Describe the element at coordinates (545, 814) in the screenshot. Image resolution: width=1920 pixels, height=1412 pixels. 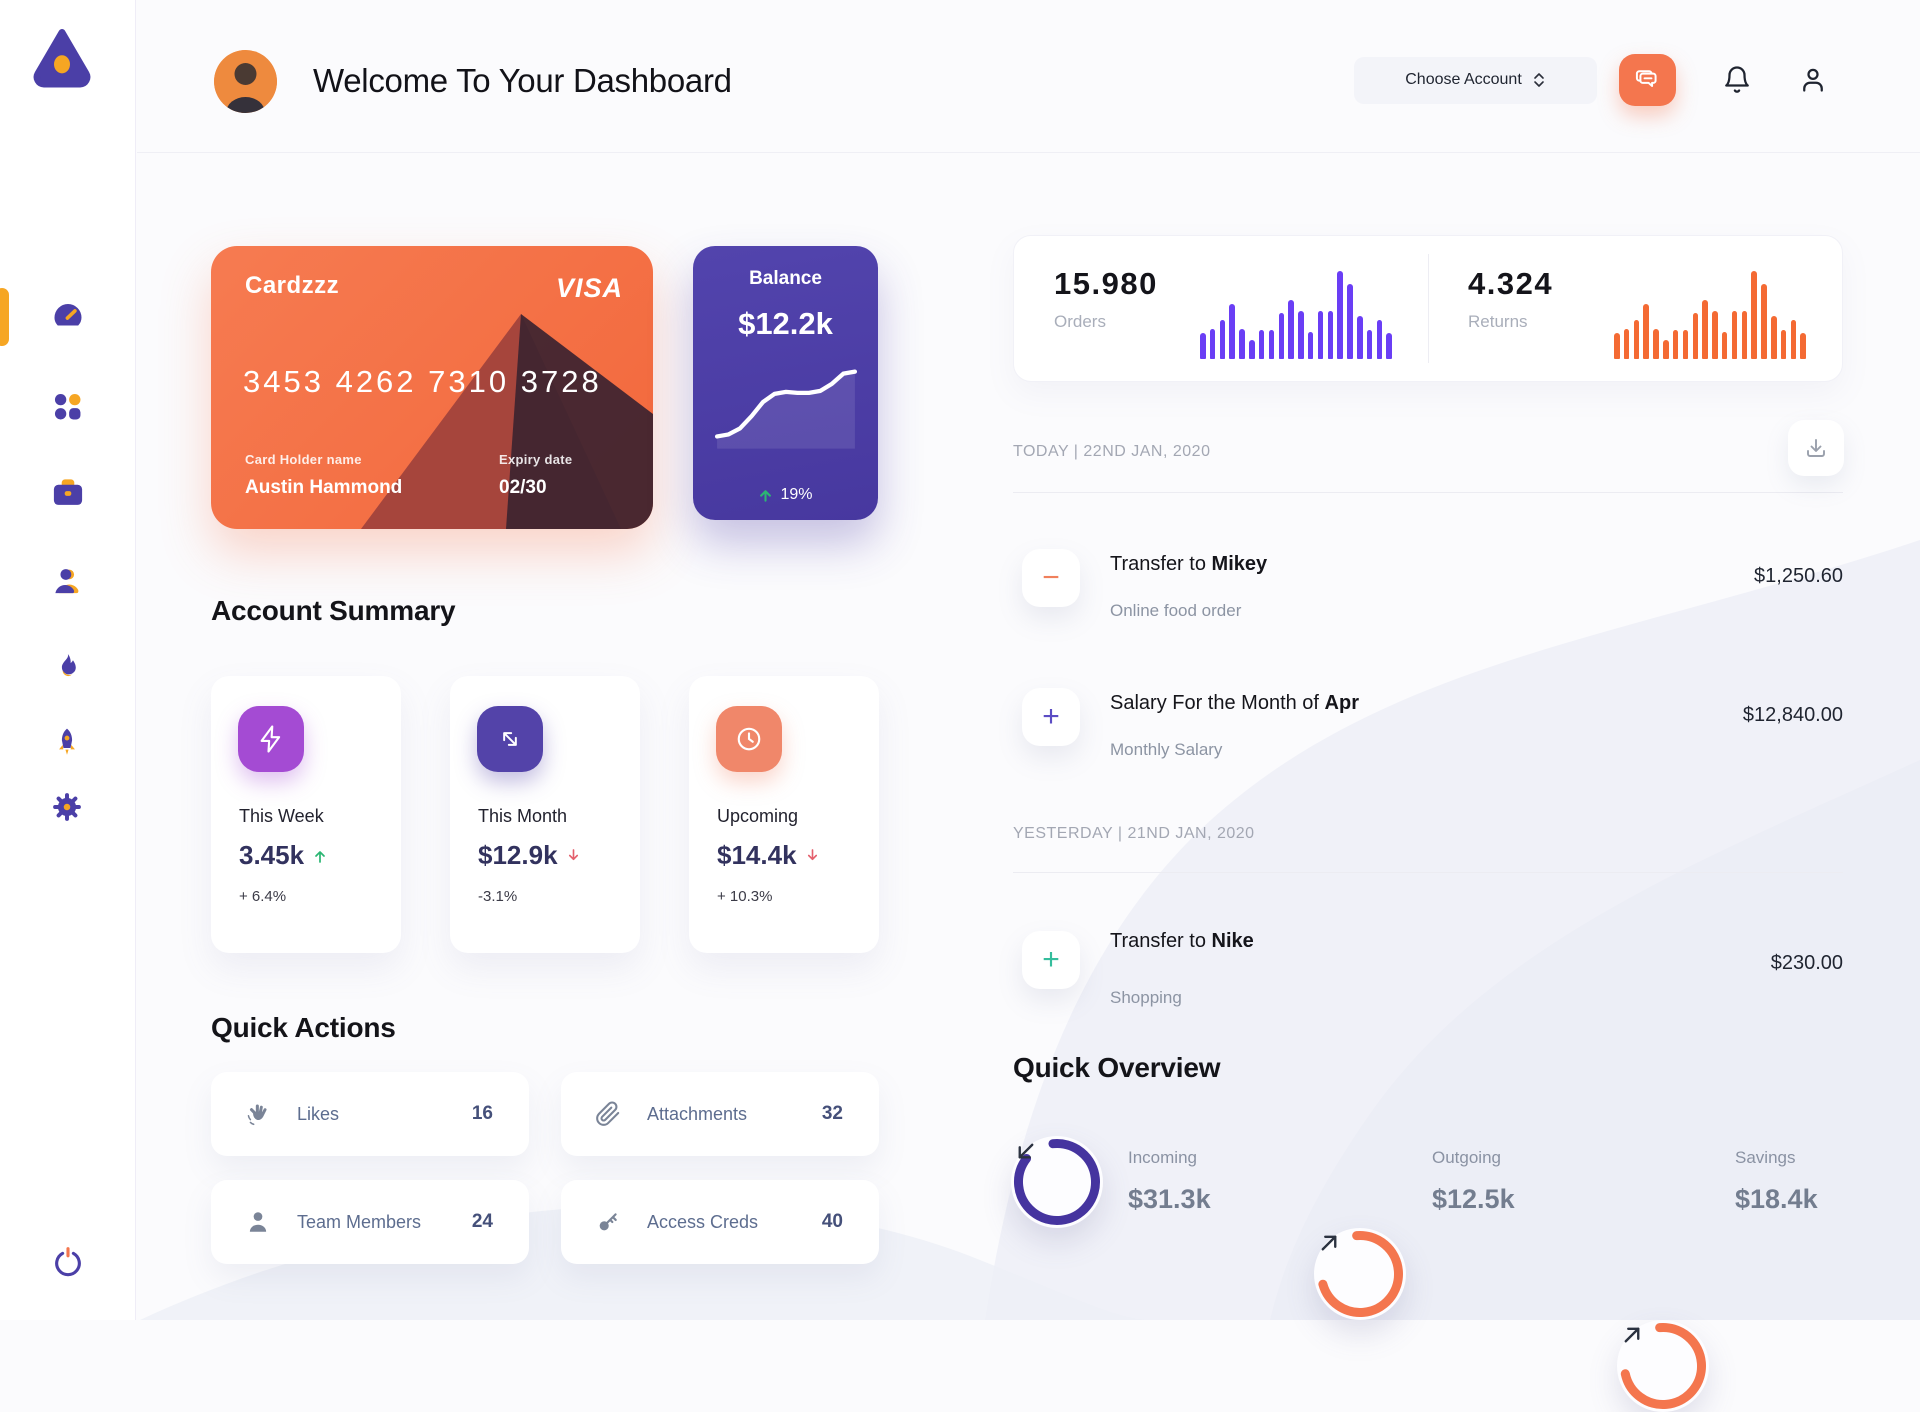
I see `summary-card-this-month: This Month $12.9k -3.1%` at that location.